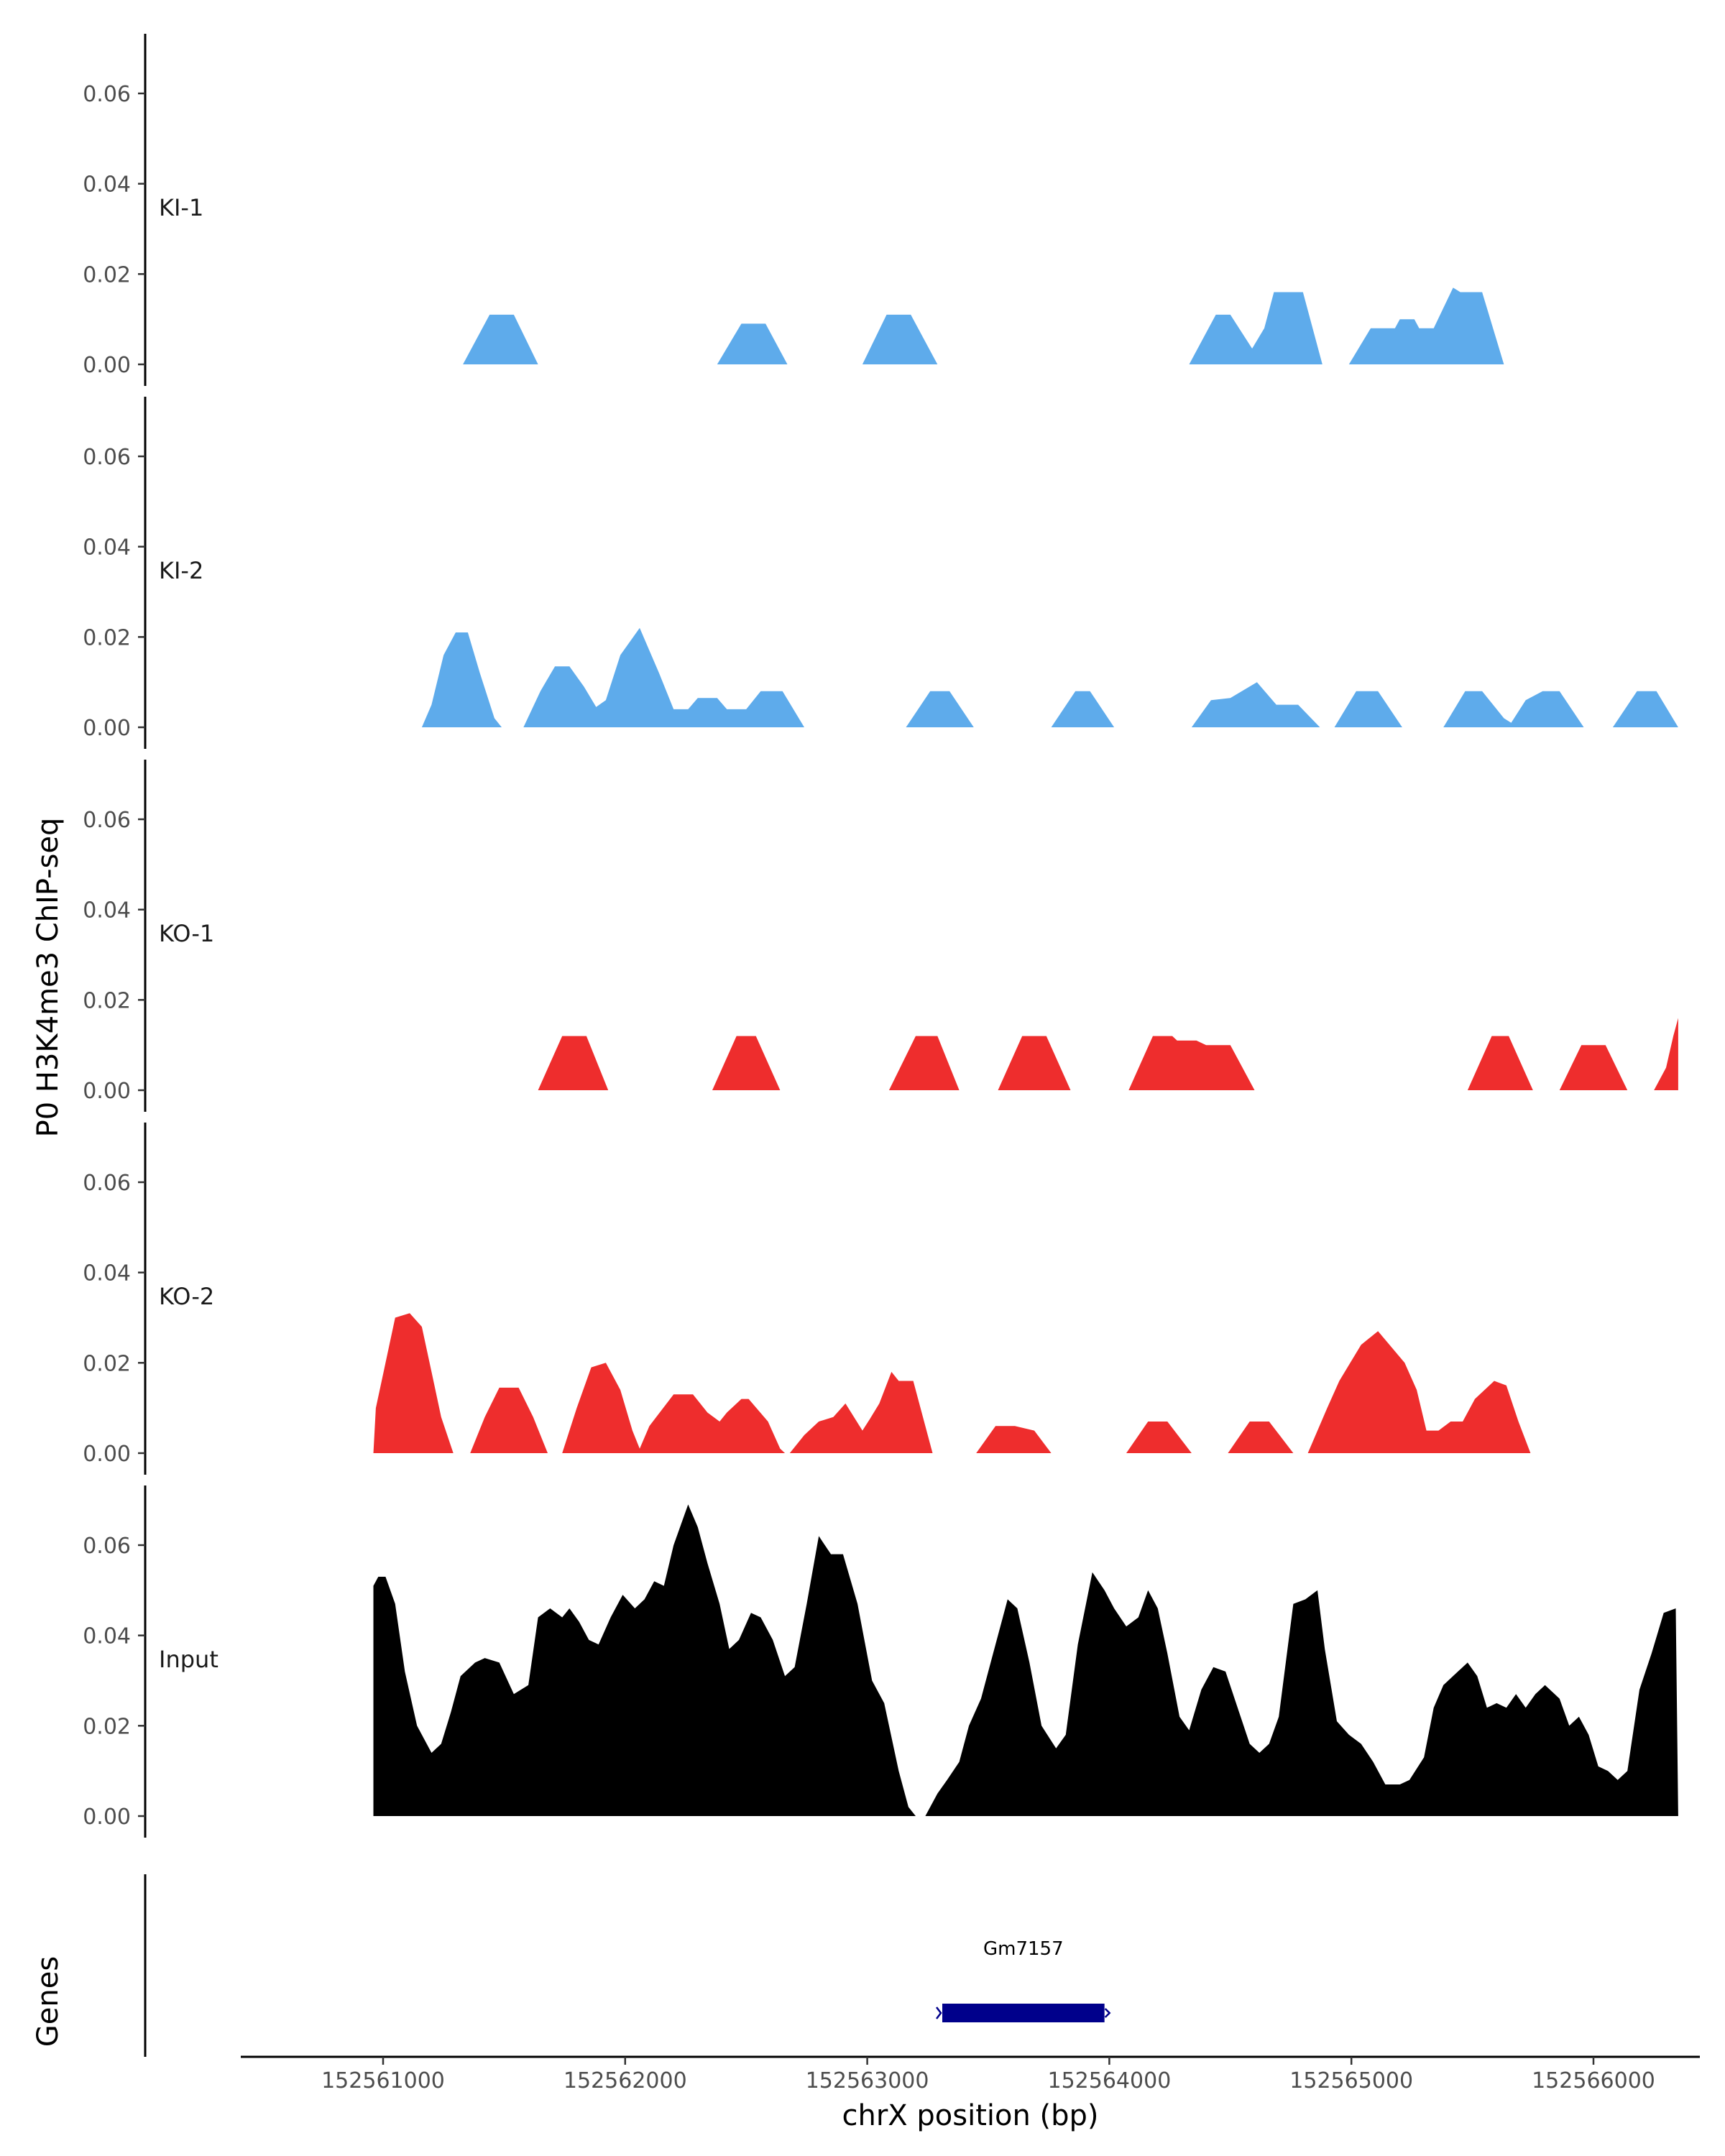 The width and height of the screenshot is (1725, 2156). Describe the element at coordinates (48, 2002) in the screenshot. I see `genes-axis-title: Genes` at that location.